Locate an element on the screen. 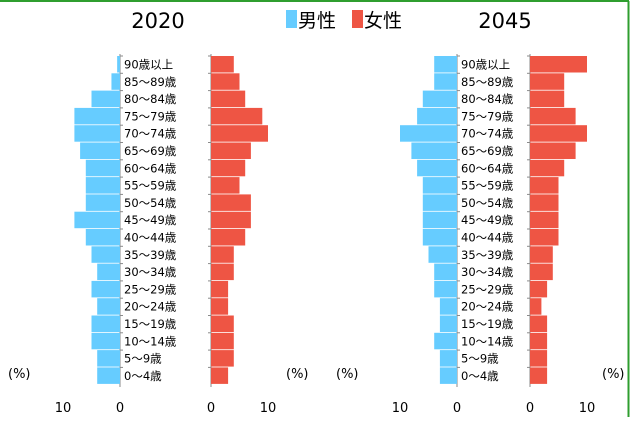 Image resolution: width=630 pixels, height=421 pixels. p2-female-tick-label: 0 is located at coordinates (530, 408).